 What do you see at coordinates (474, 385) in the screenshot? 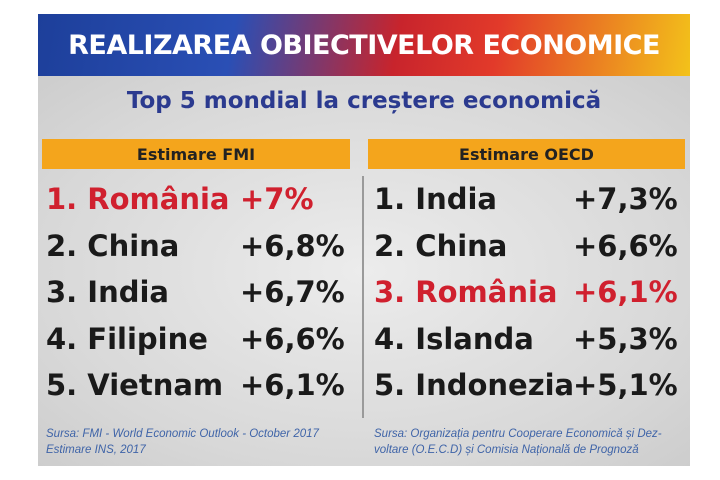
I see `country-name: 5. Indonezia` at bounding box center [474, 385].